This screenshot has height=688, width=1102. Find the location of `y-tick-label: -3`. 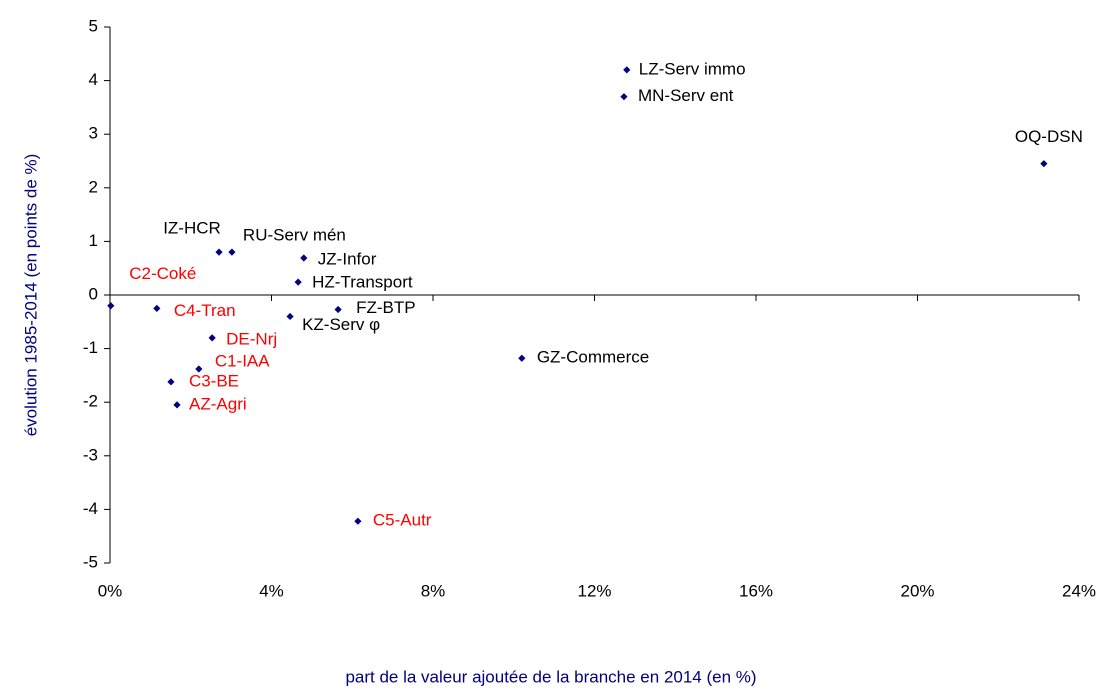

y-tick-label: -3 is located at coordinates (90, 454).